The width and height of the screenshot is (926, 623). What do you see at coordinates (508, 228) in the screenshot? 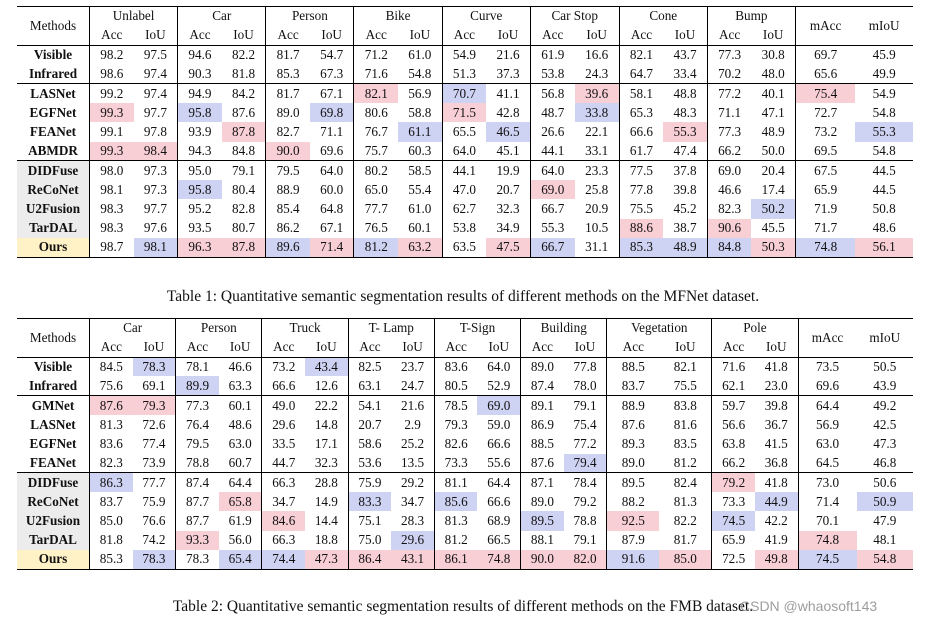
I see `table-cell: 34.9` at bounding box center [508, 228].